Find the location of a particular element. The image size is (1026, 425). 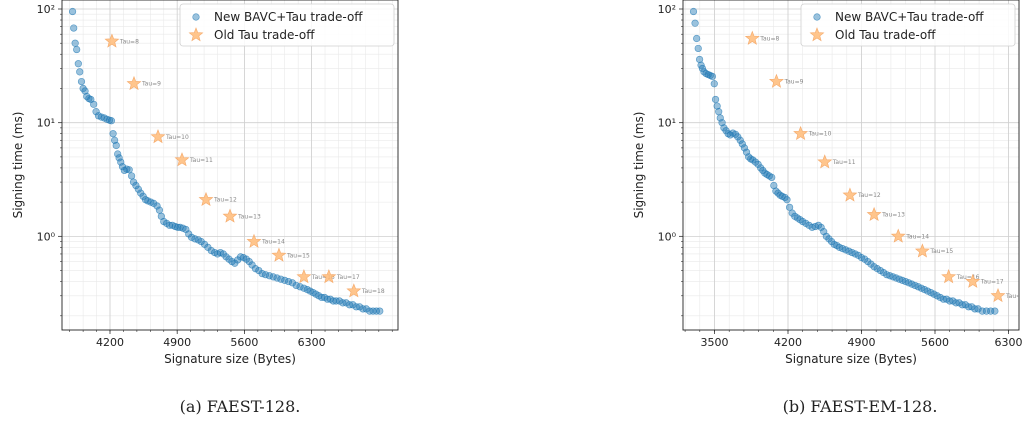

point-label: Tau=18 is located at coordinates (373, 291).